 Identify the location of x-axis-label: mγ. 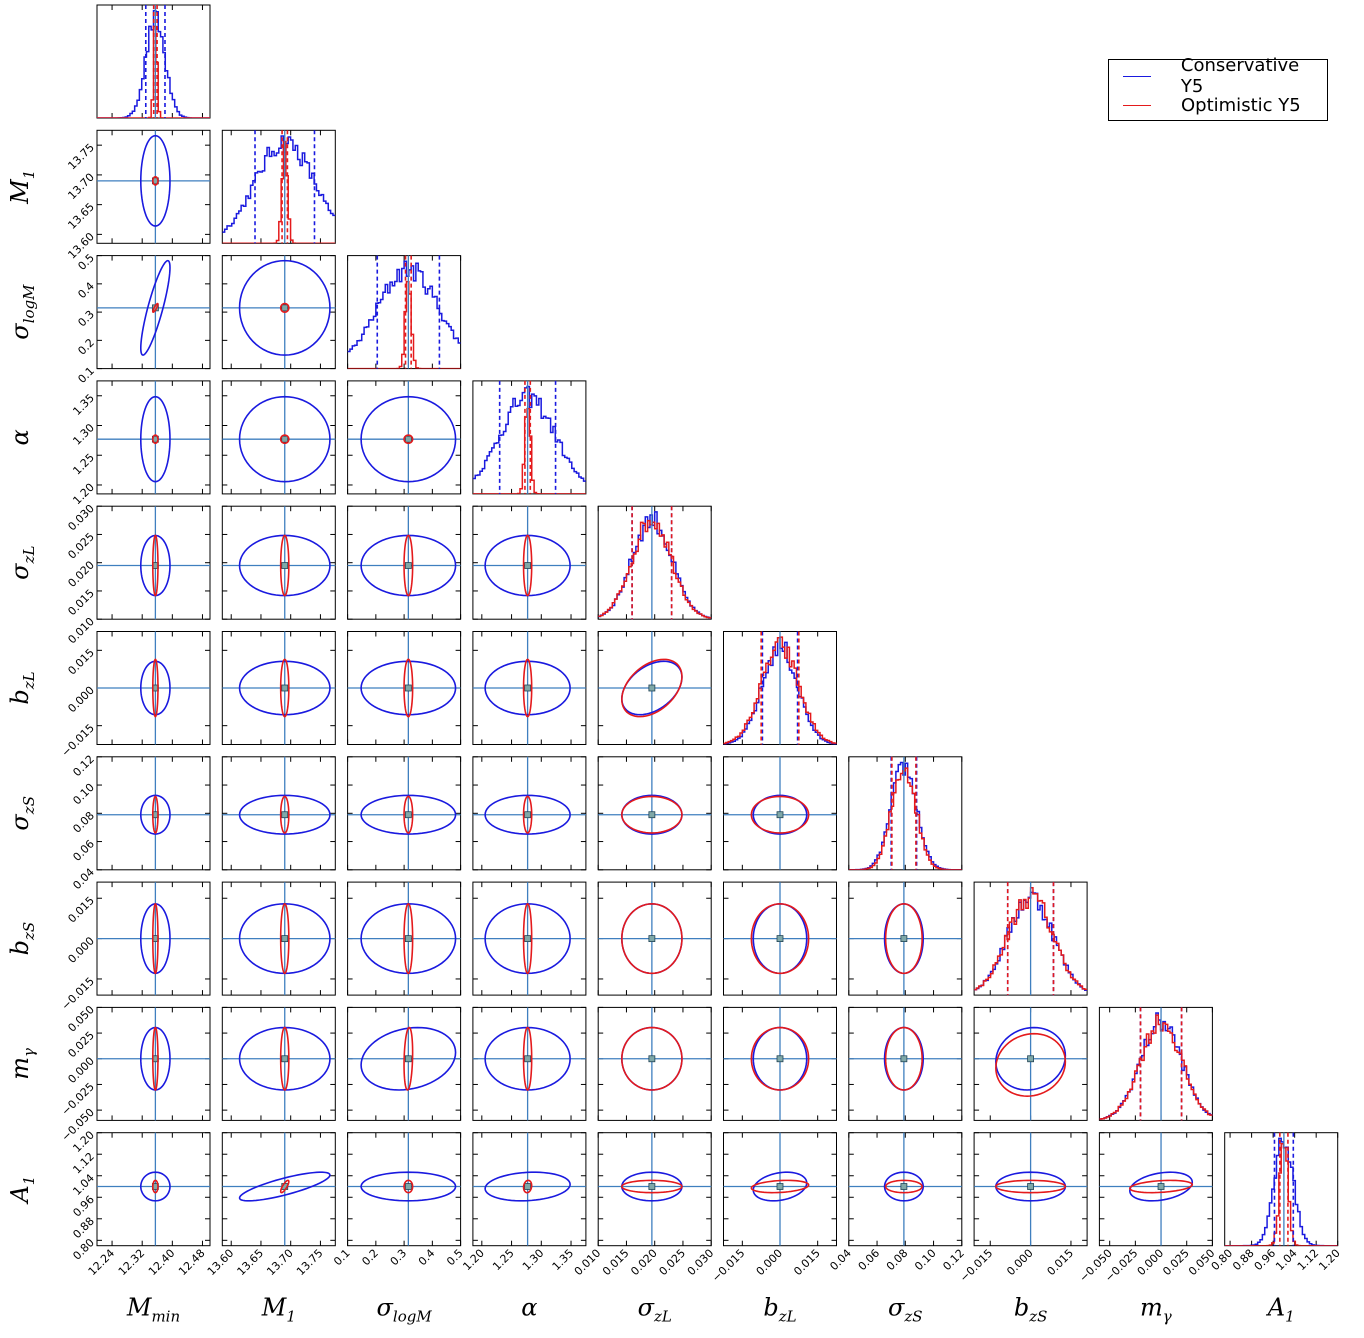
(1156, 1310).